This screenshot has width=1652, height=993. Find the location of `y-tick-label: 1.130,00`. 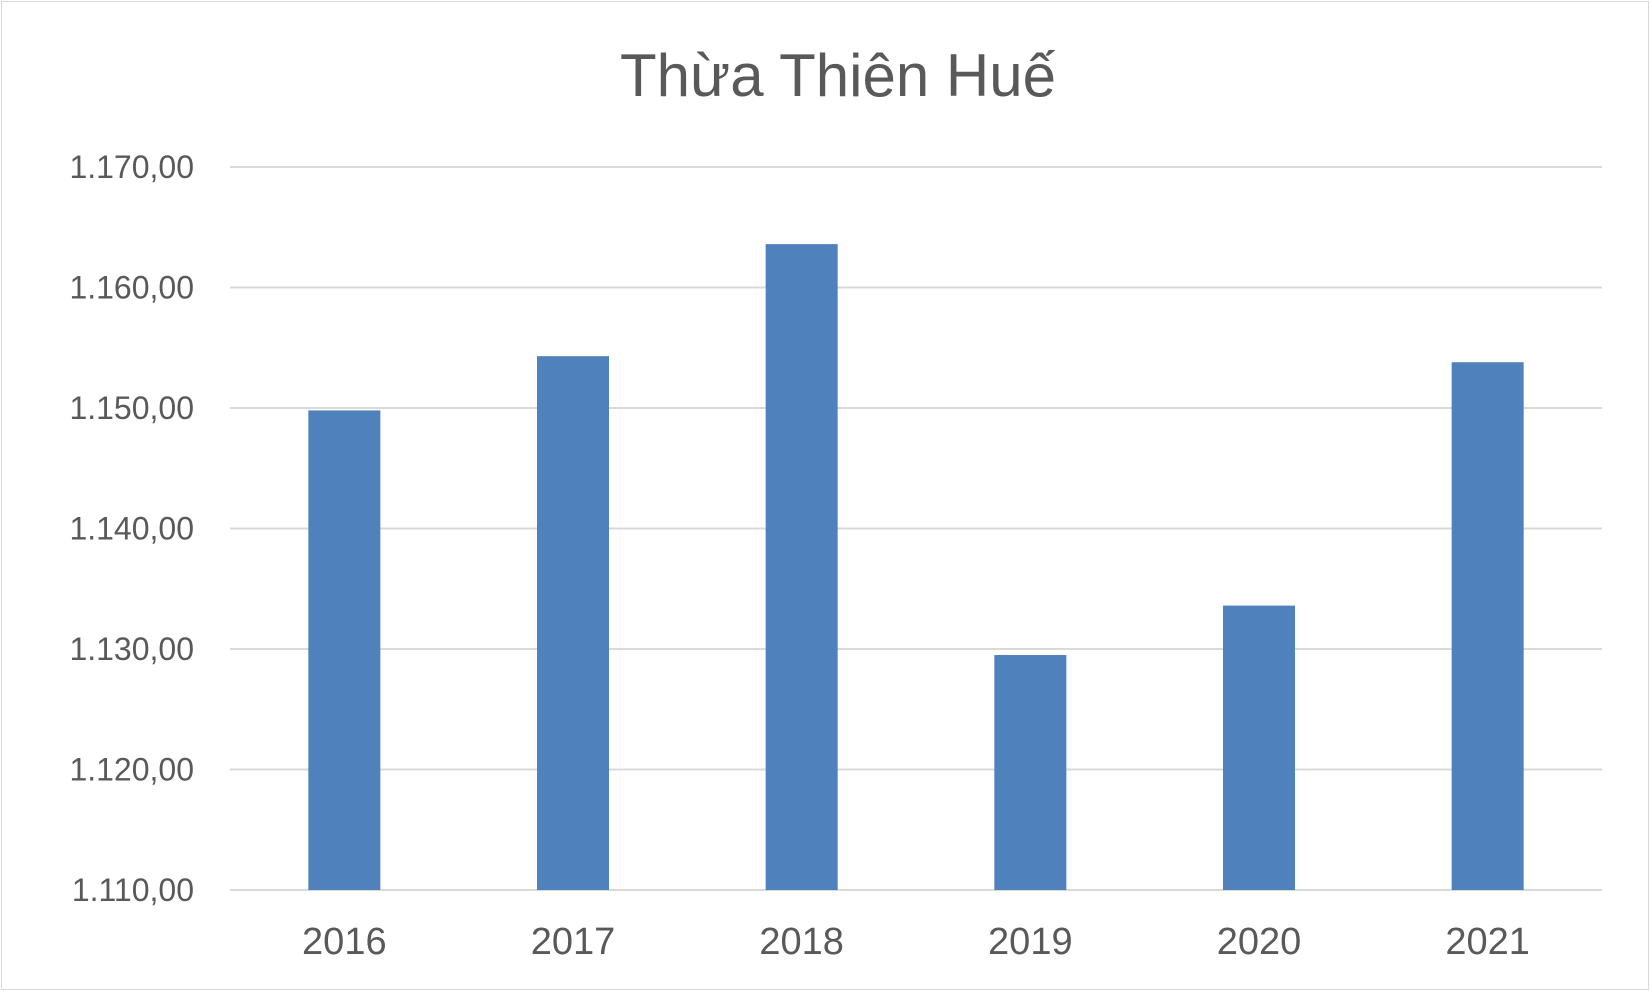

y-tick-label: 1.130,00 is located at coordinates (131, 649).